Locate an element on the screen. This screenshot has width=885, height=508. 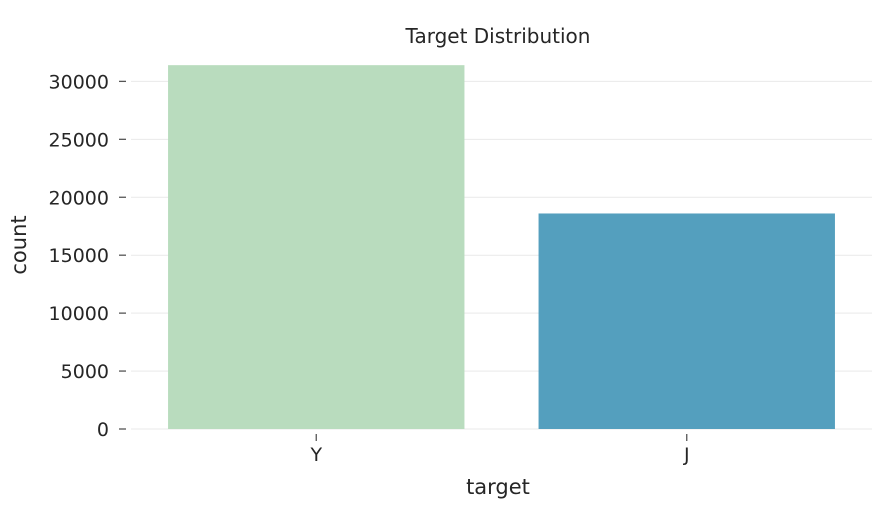
y-axis: 0 5000 10000 15000 20000 25000 30000 is located at coordinates (87, 256).